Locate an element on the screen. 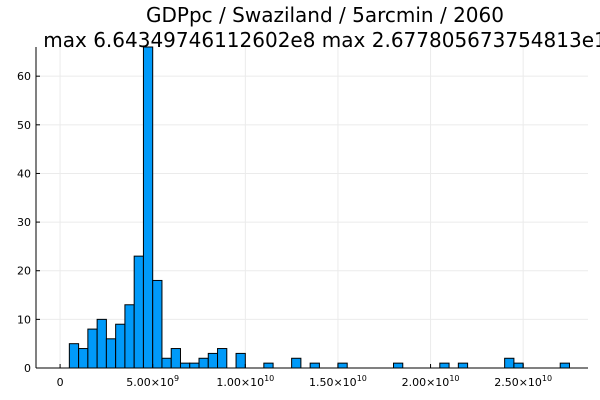 This screenshot has height=400, width=600. x-tick-label: 0 is located at coordinates (60, 382).